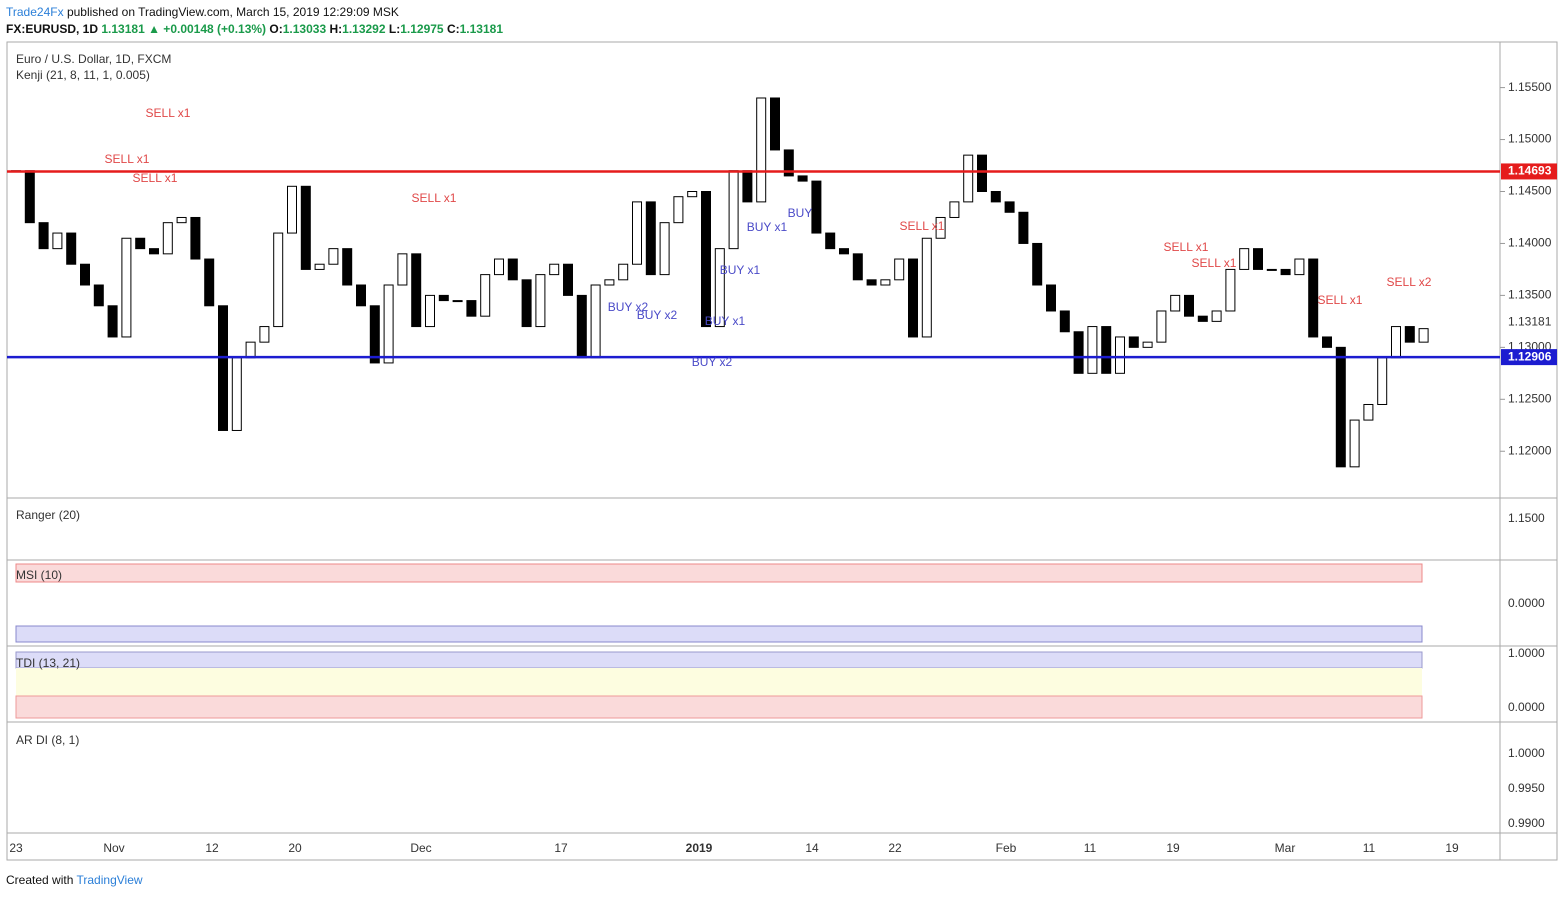 This screenshot has width=1565, height=898. What do you see at coordinates (422, 29) in the screenshot?
I see `l: 1.12975` at bounding box center [422, 29].